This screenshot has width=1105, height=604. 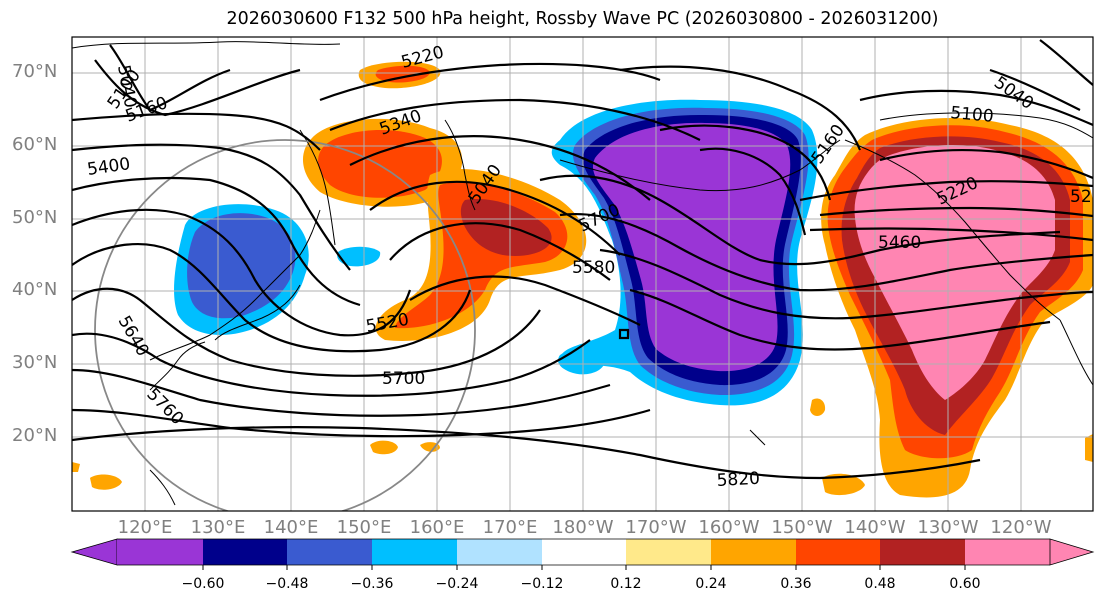 What do you see at coordinates (583, 527) in the screenshot?
I see `lon-label: 180°W` at bounding box center [583, 527].